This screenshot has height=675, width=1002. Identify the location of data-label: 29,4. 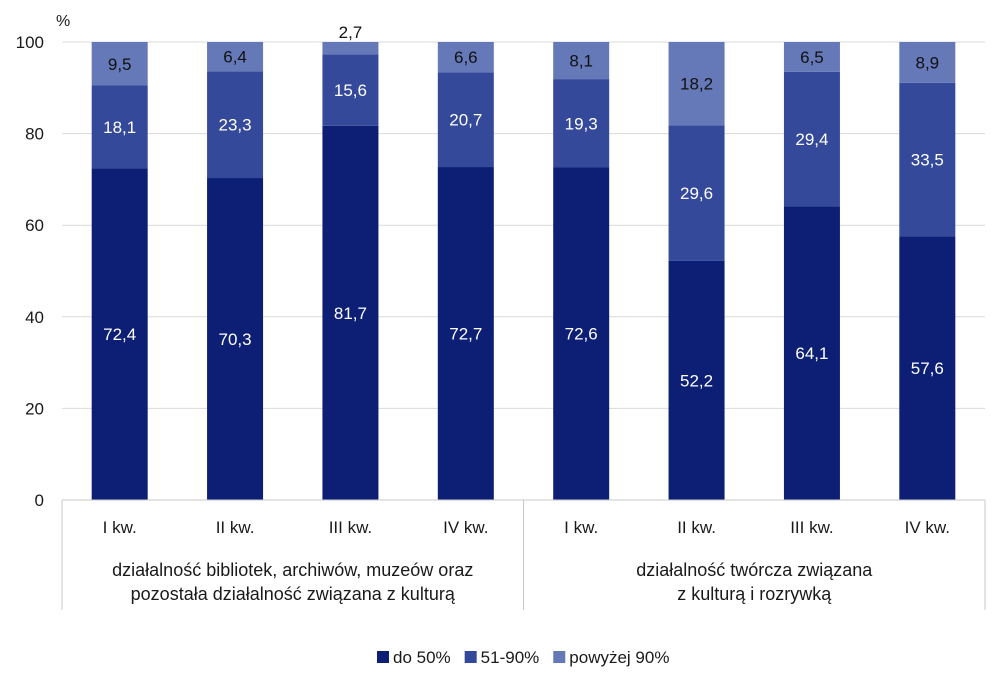
(811, 139).